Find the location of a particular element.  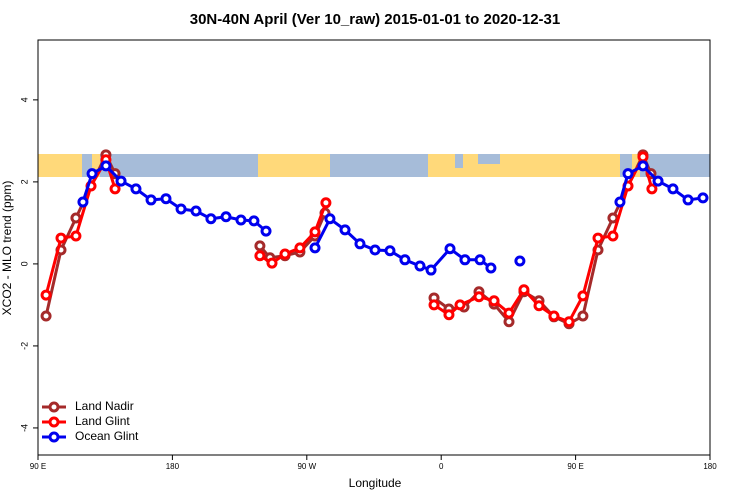

legend-label: Land Glint is located at coordinates (102, 421).